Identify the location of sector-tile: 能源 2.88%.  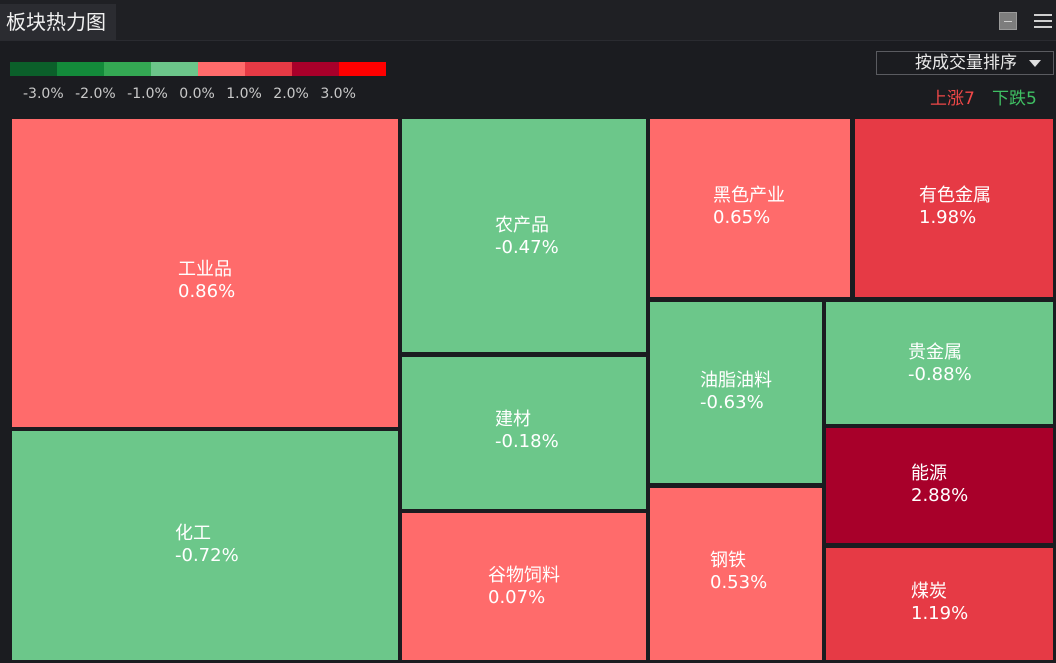
(939, 485).